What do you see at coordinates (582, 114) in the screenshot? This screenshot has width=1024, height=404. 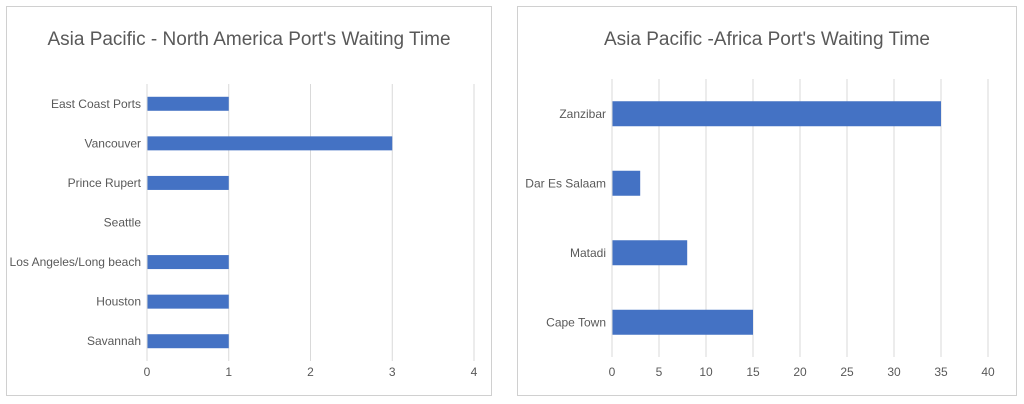 I see `category-label: Zanzibar` at bounding box center [582, 114].